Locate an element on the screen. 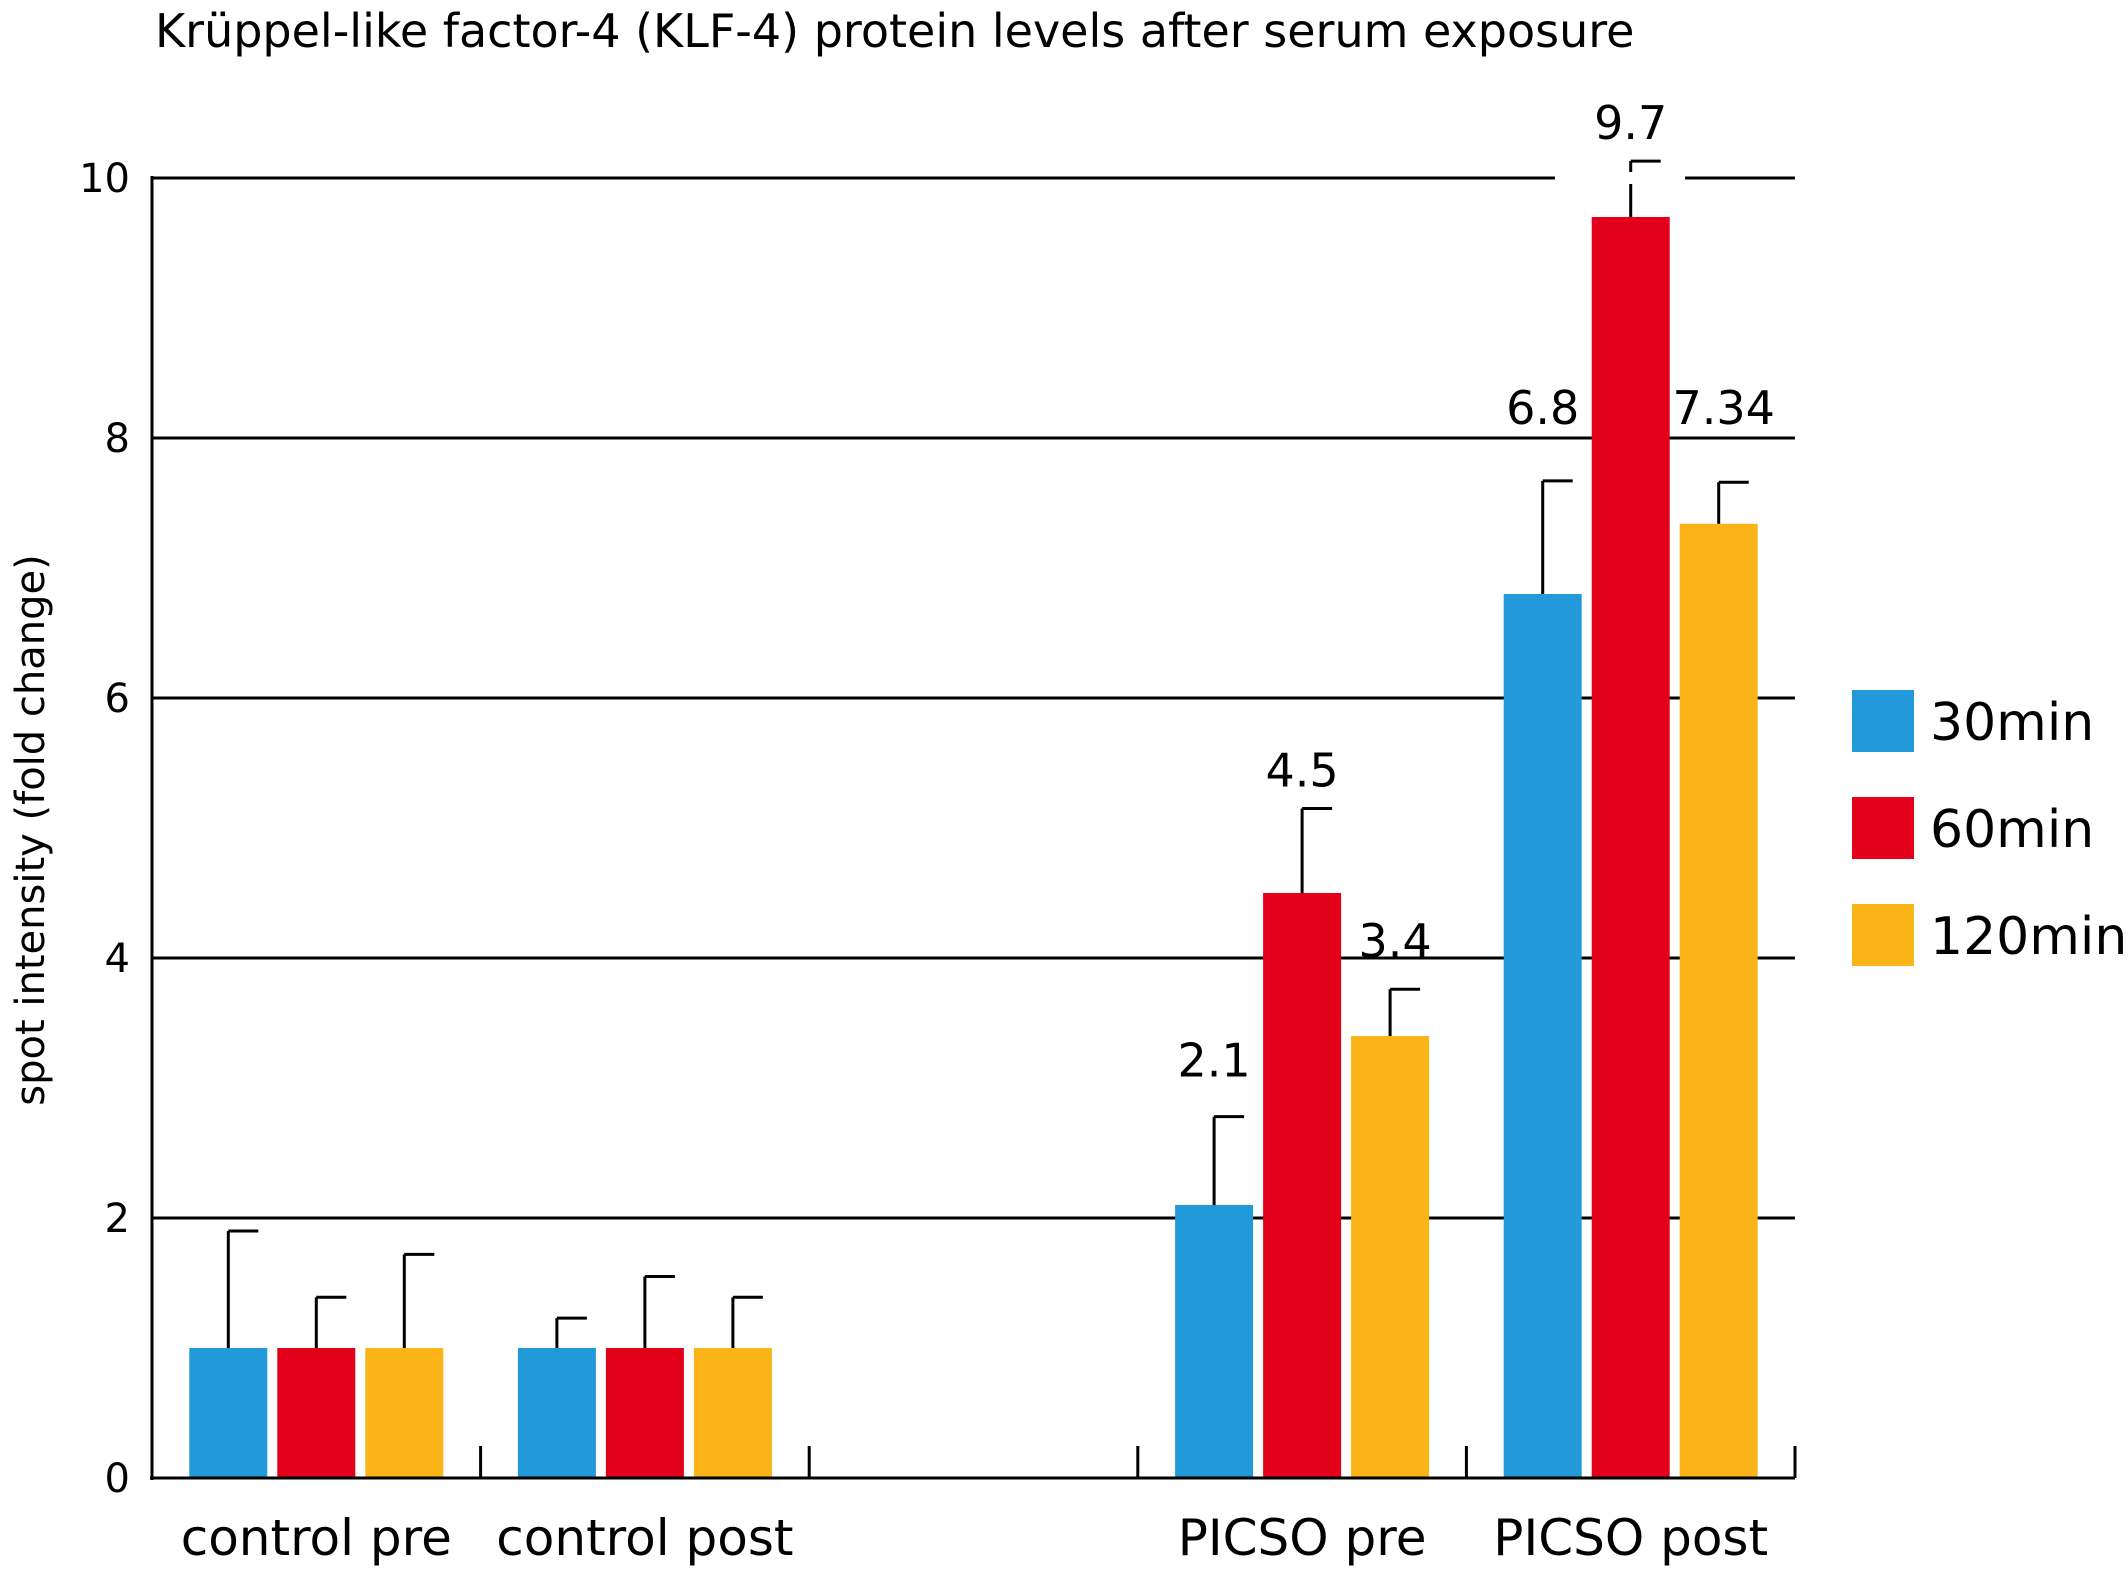 The height and width of the screenshot is (1588, 2128). y-tick-label: 10 is located at coordinates (104, 179).